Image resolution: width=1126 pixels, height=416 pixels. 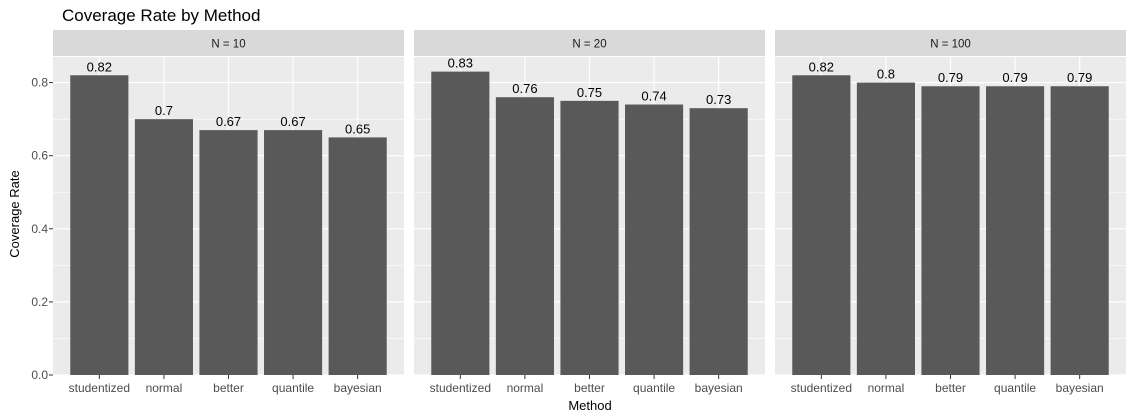 I want to click on x-axis-title: Method, so click(x=589, y=405).